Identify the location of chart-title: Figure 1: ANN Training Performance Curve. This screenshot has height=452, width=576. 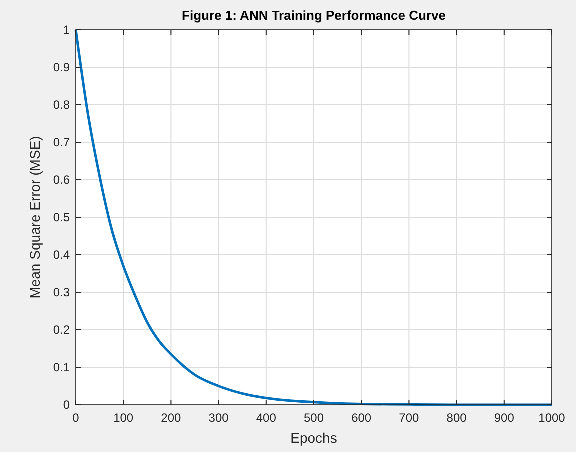
(314, 15).